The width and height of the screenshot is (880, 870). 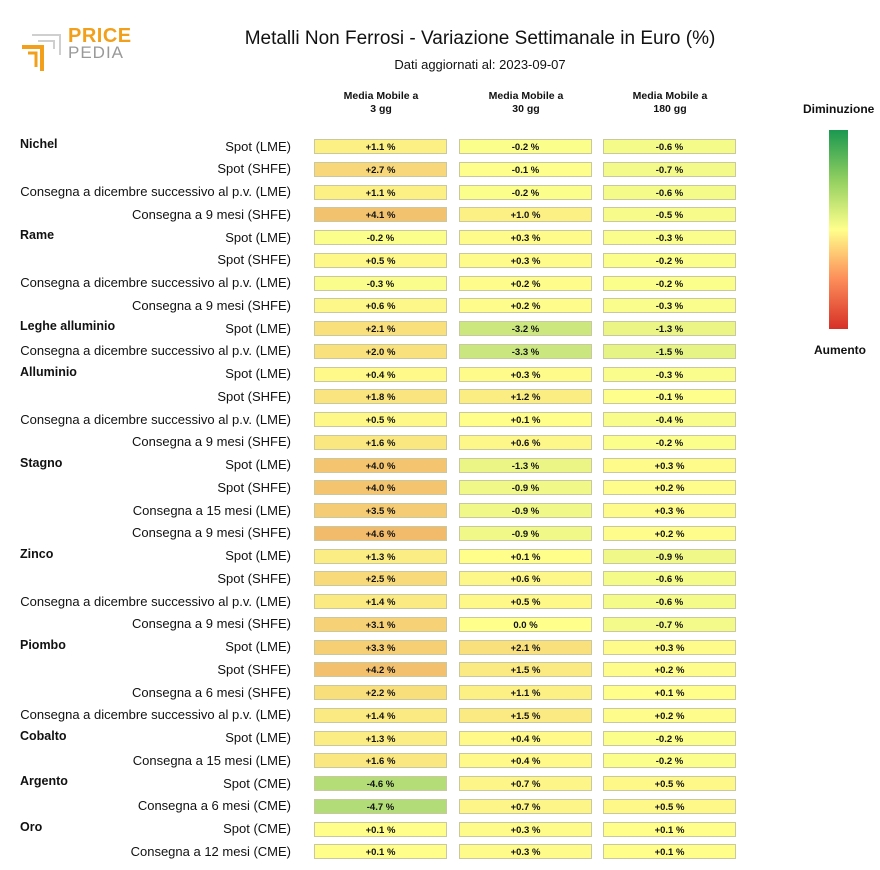 I want to click on heatmap-cell: +1.0 %, so click(x=525, y=215).